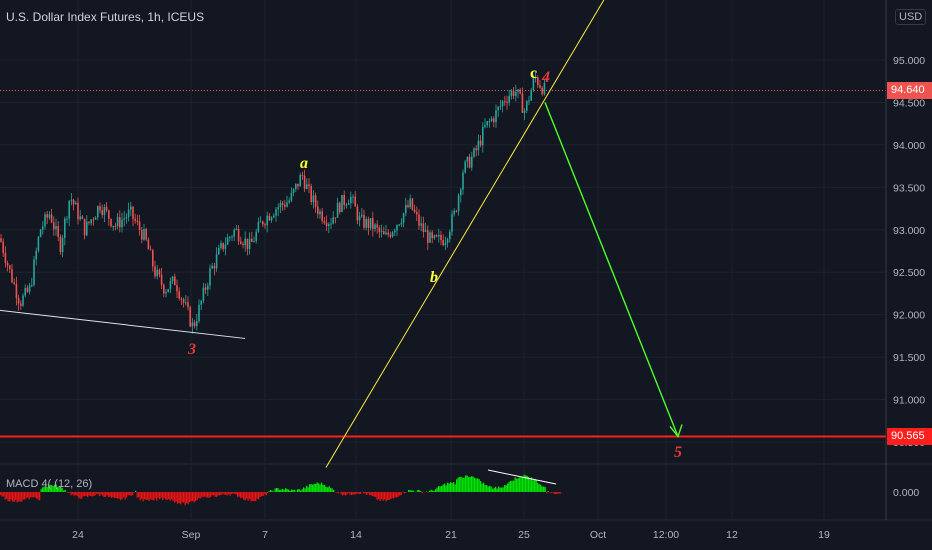 The width and height of the screenshot is (932, 550). I want to click on x-tick-label: 19, so click(824, 535).